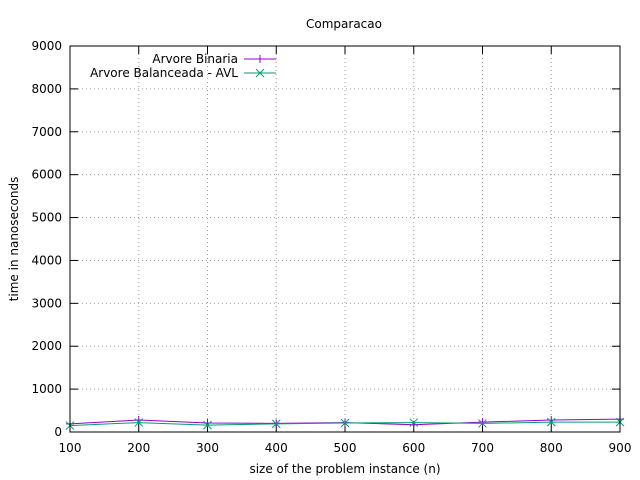 Image resolution: width=640 pixels, height=480 pixels. I want to click on y-tick-label: 1000, so click(46, 389).